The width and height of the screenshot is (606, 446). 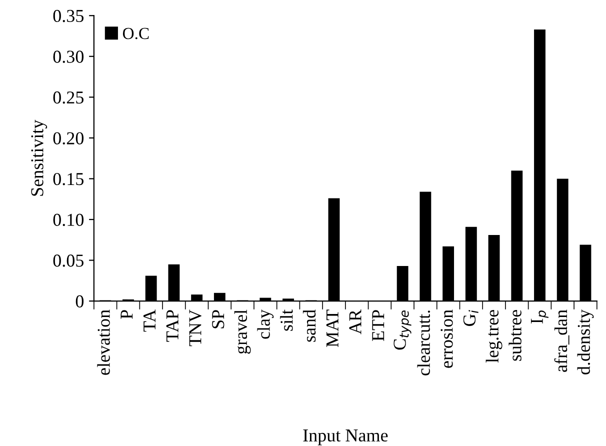 I want to click on x-tick-label: gravel, so click(x=242, y=332).